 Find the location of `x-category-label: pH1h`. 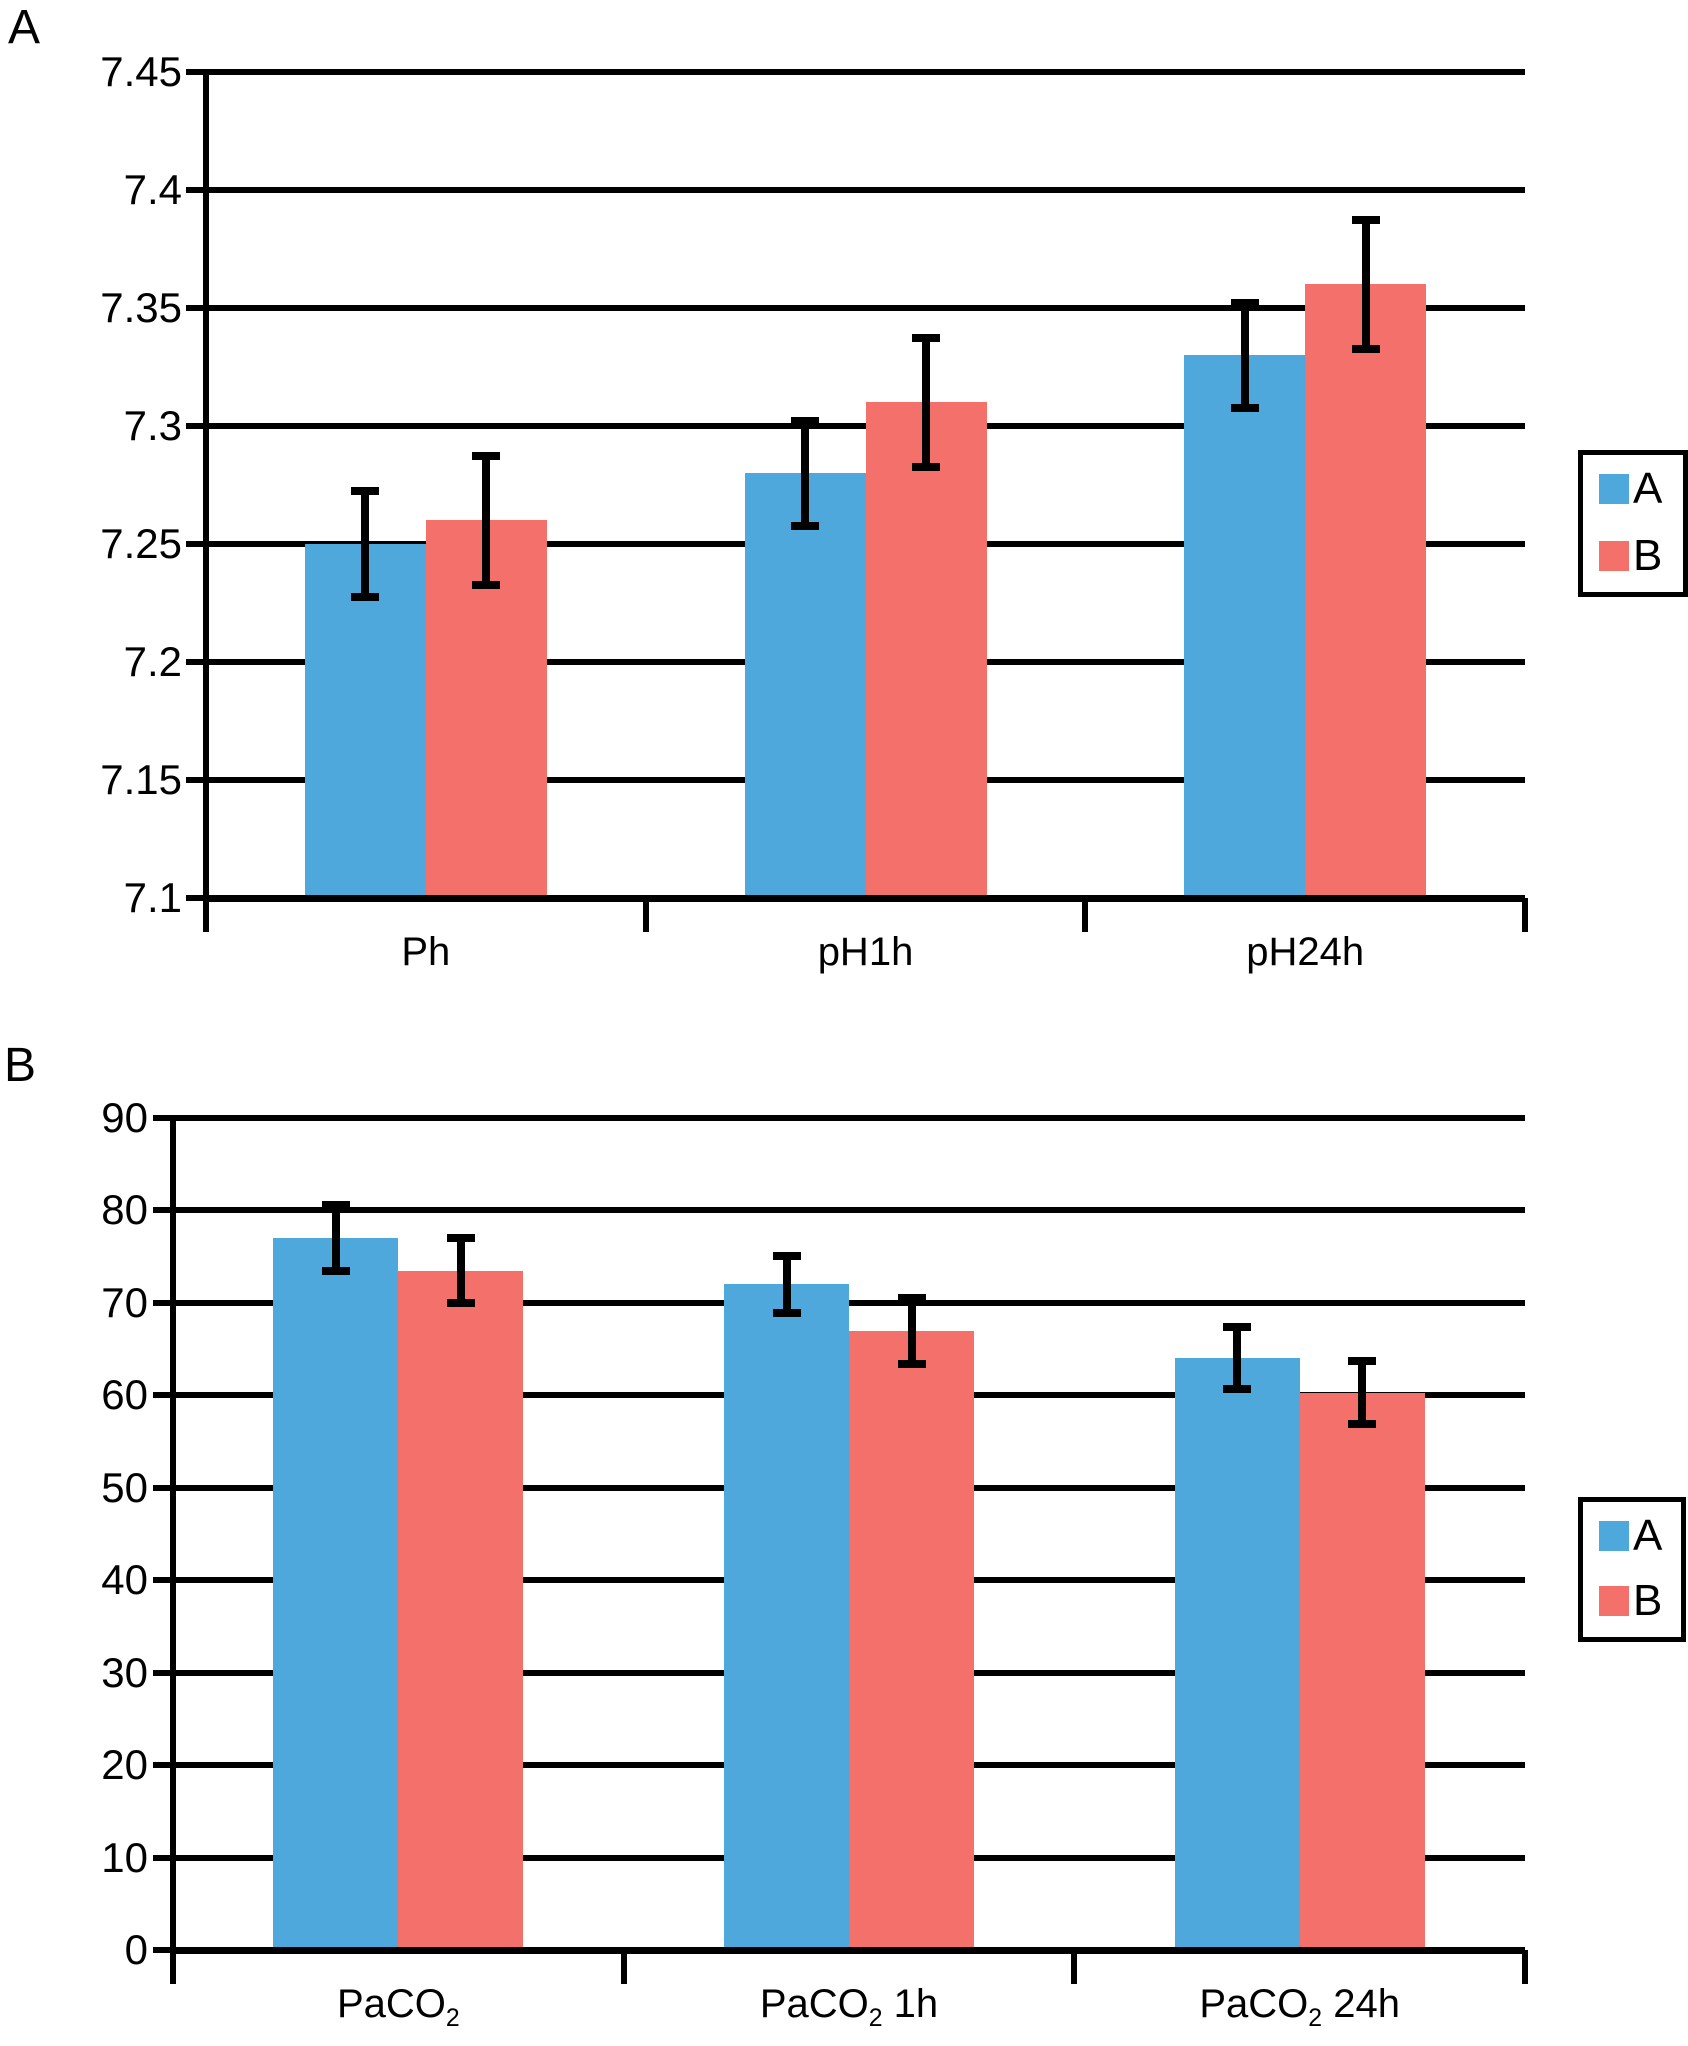

x-category-label: pH1h is located at coordinates (865, 952).